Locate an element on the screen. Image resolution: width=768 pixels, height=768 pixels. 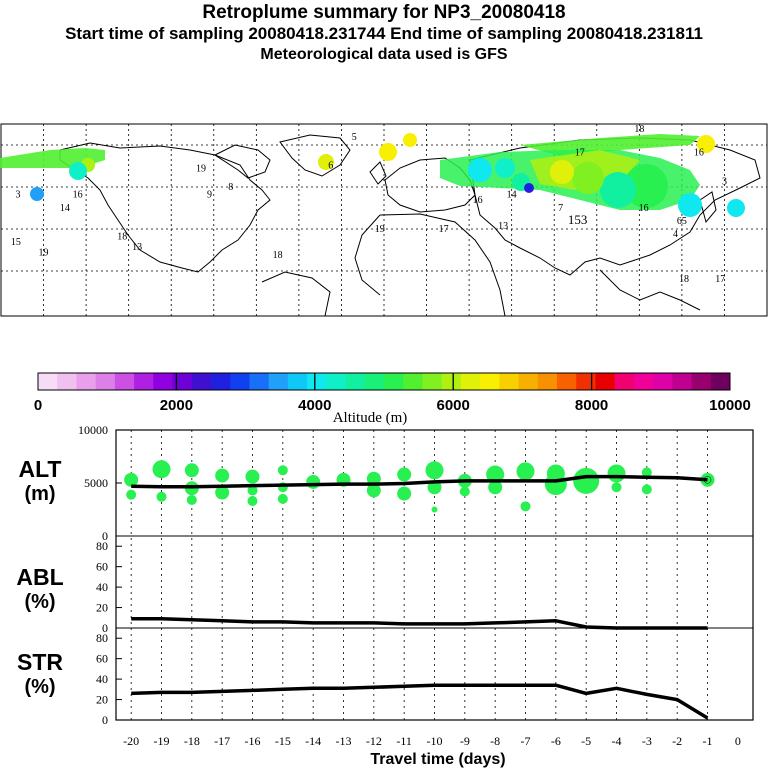
x-tick-label: -12 is located at coordinates (374, 741).